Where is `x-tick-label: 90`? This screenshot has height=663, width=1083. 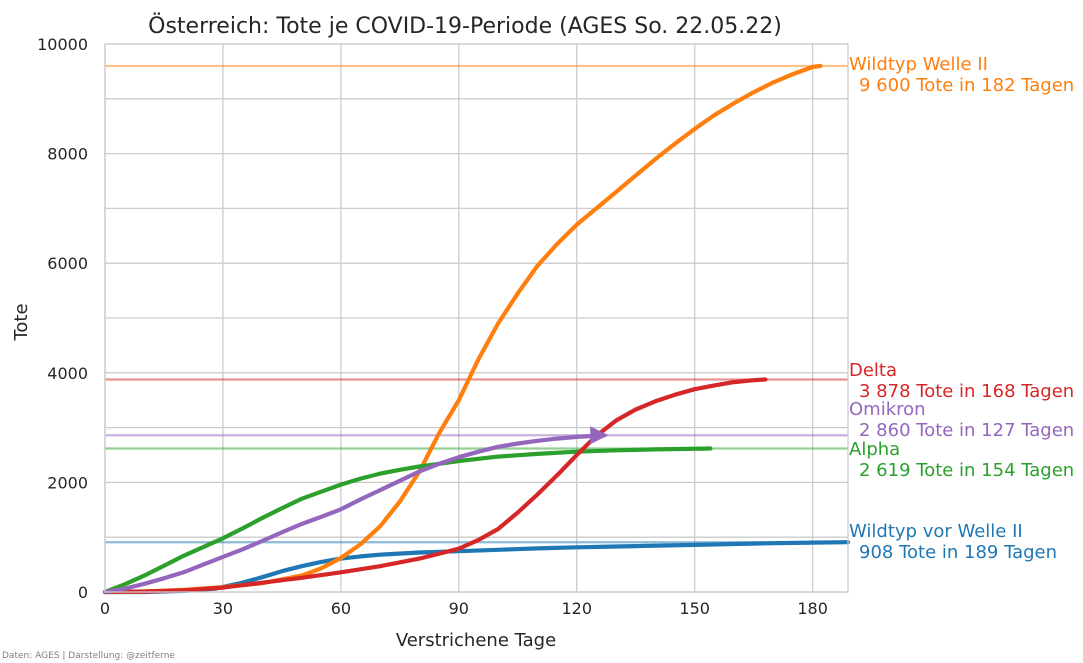 x-tick-label: 90 is located at coordinates (459, 608).